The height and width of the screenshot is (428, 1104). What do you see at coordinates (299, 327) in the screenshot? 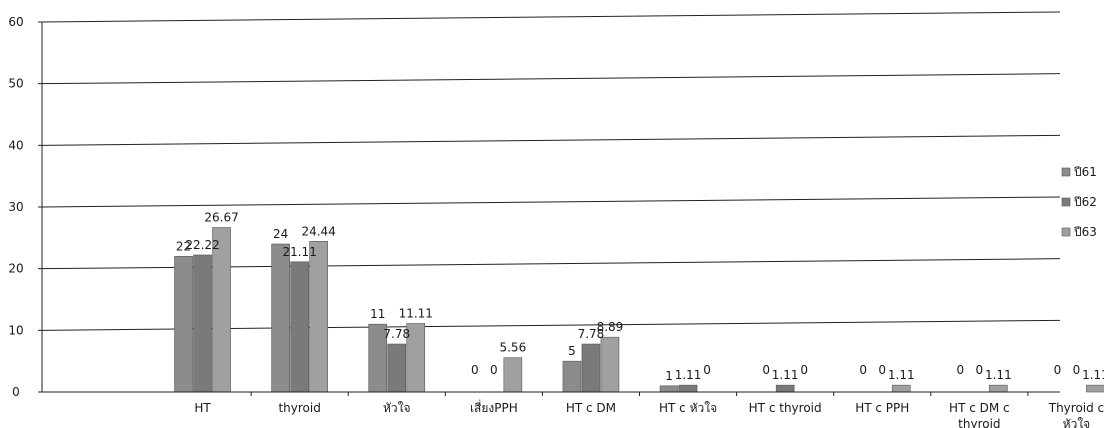
I see `bar-ปี62-1` at bounding box center [299, 327].